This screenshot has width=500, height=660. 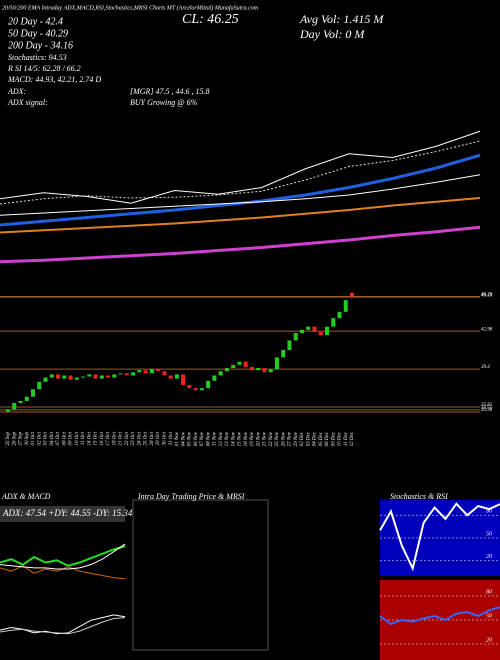 I want to click on x-tick-label: 25 Sep, so click(x=8, y=439).